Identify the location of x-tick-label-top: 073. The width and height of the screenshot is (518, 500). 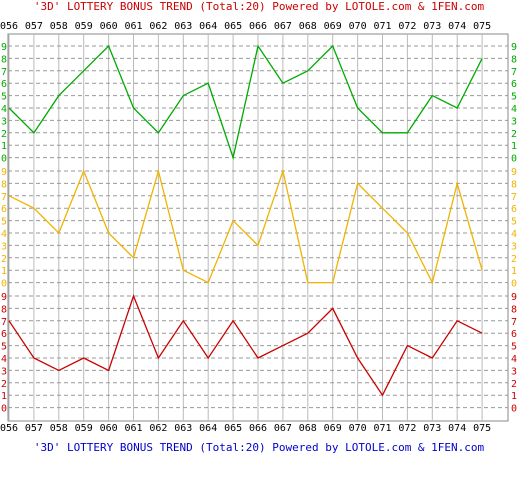
(432, 26).